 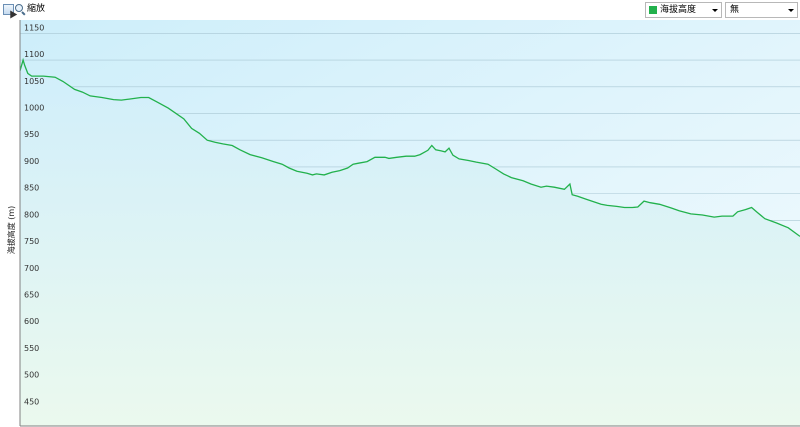 What do you see at coordinates (34, 81) in the screenshot?
I see `y-tick-label: 1050` at bounding box center [34, 81].